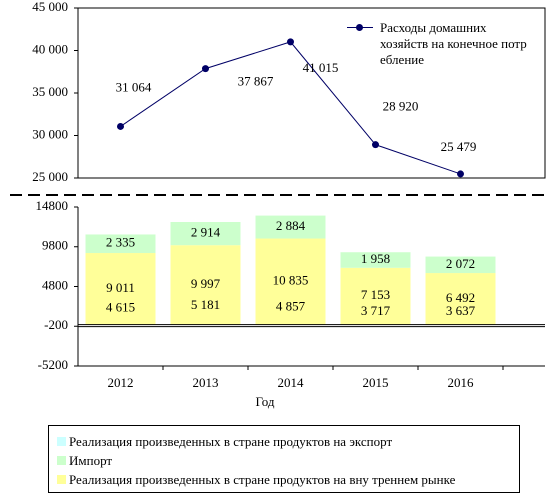  I want to click on data-label: 4 615, so click(120, 306).